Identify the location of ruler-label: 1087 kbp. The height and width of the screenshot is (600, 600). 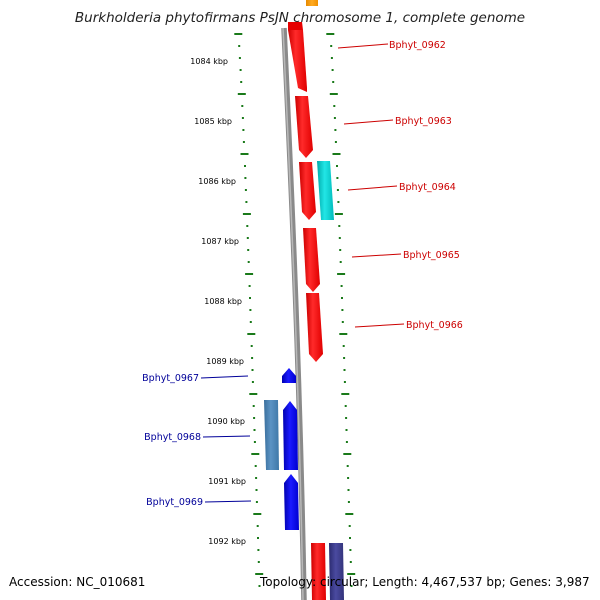
(220, 241).